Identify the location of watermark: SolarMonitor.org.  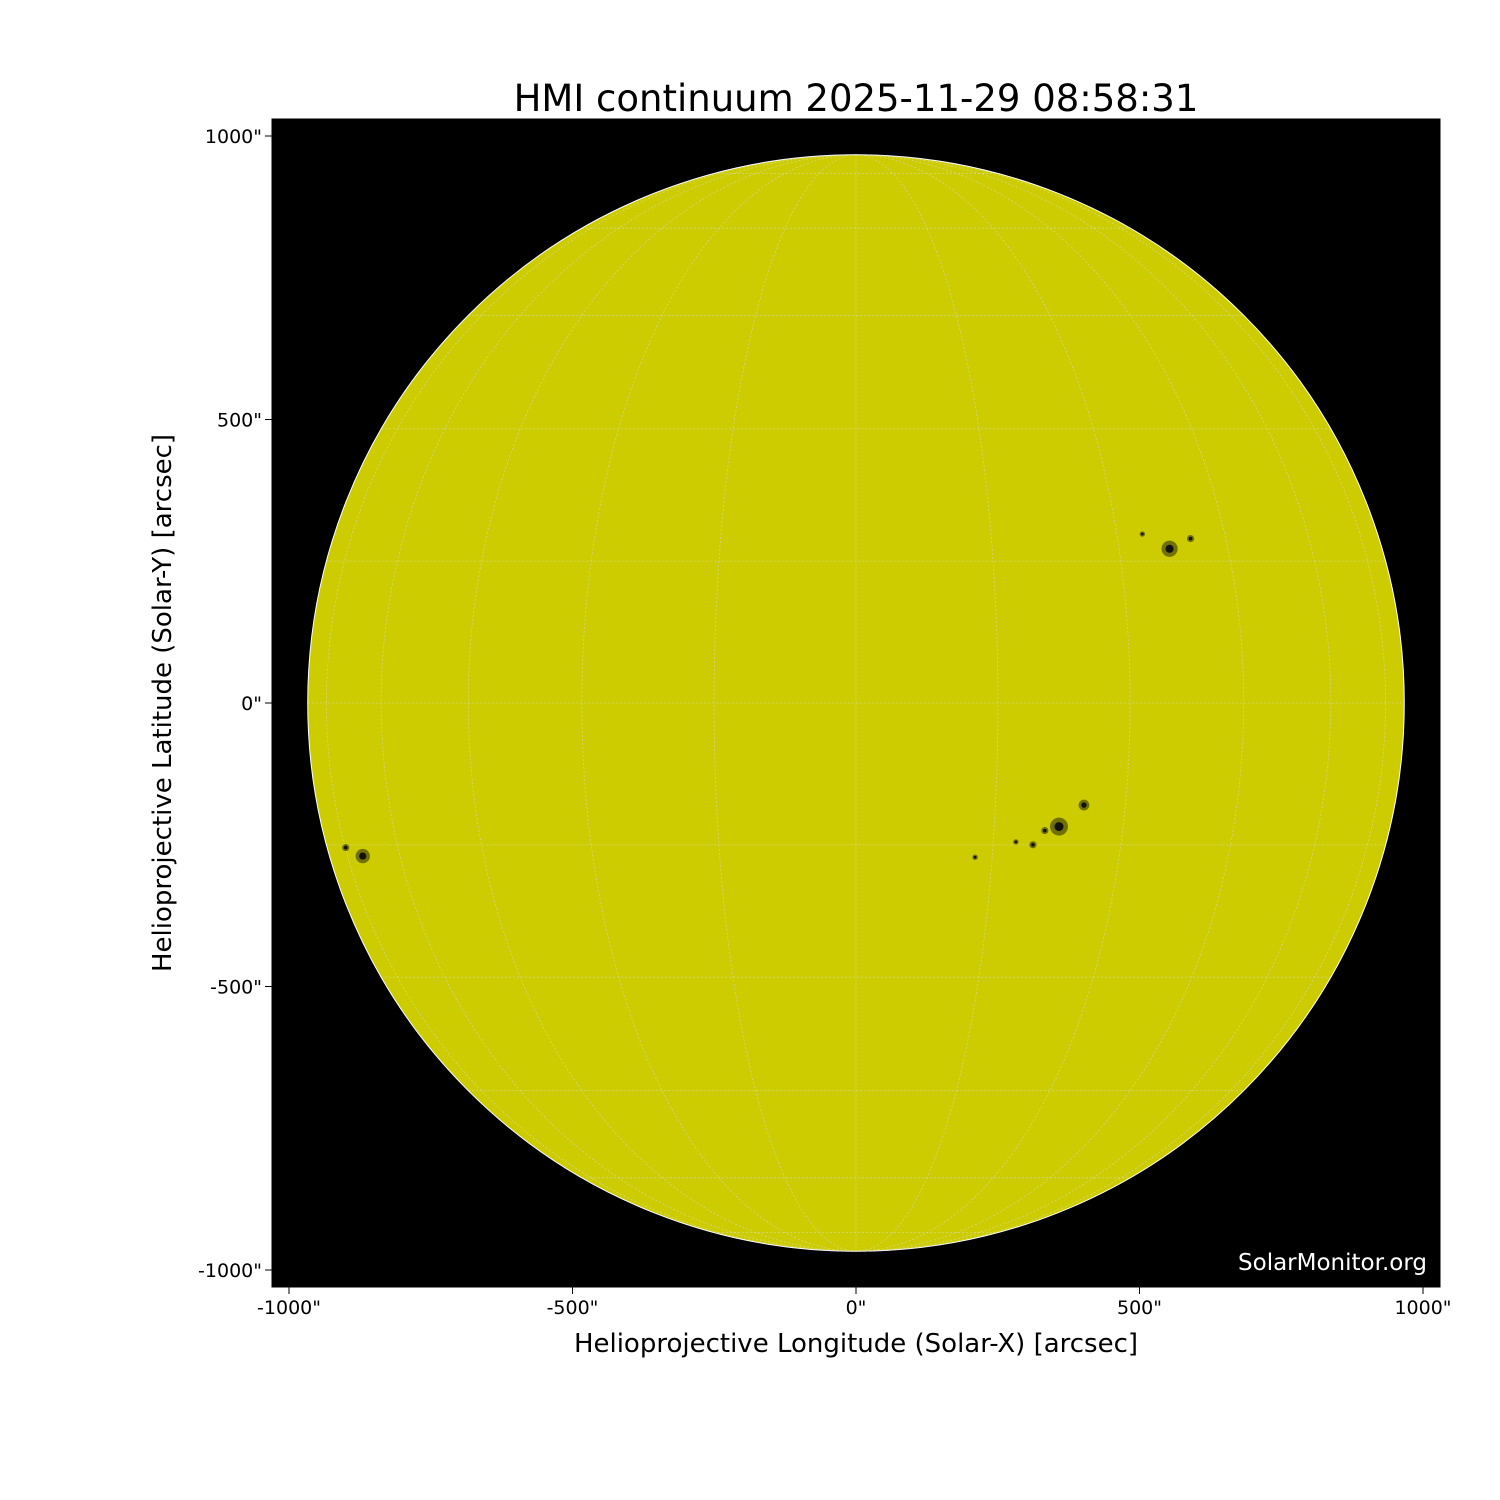
(1332, 1263).